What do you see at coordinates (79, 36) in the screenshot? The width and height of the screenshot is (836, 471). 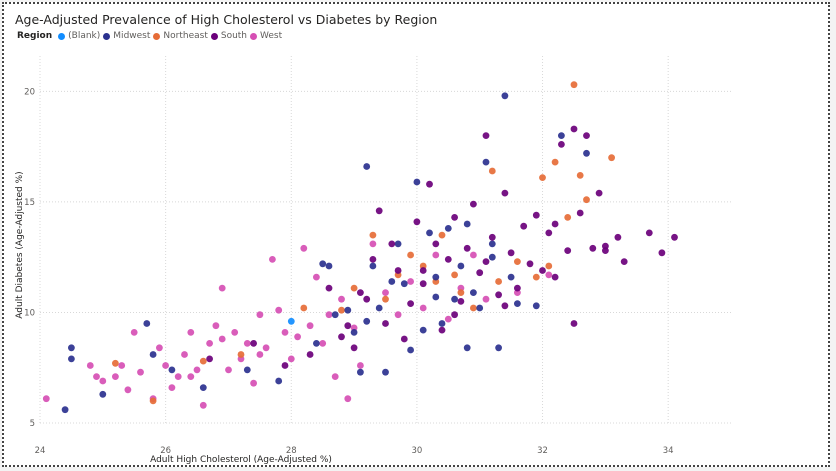 I see `legend-item-blank: (Blank)` at bounding box center [79, 36].